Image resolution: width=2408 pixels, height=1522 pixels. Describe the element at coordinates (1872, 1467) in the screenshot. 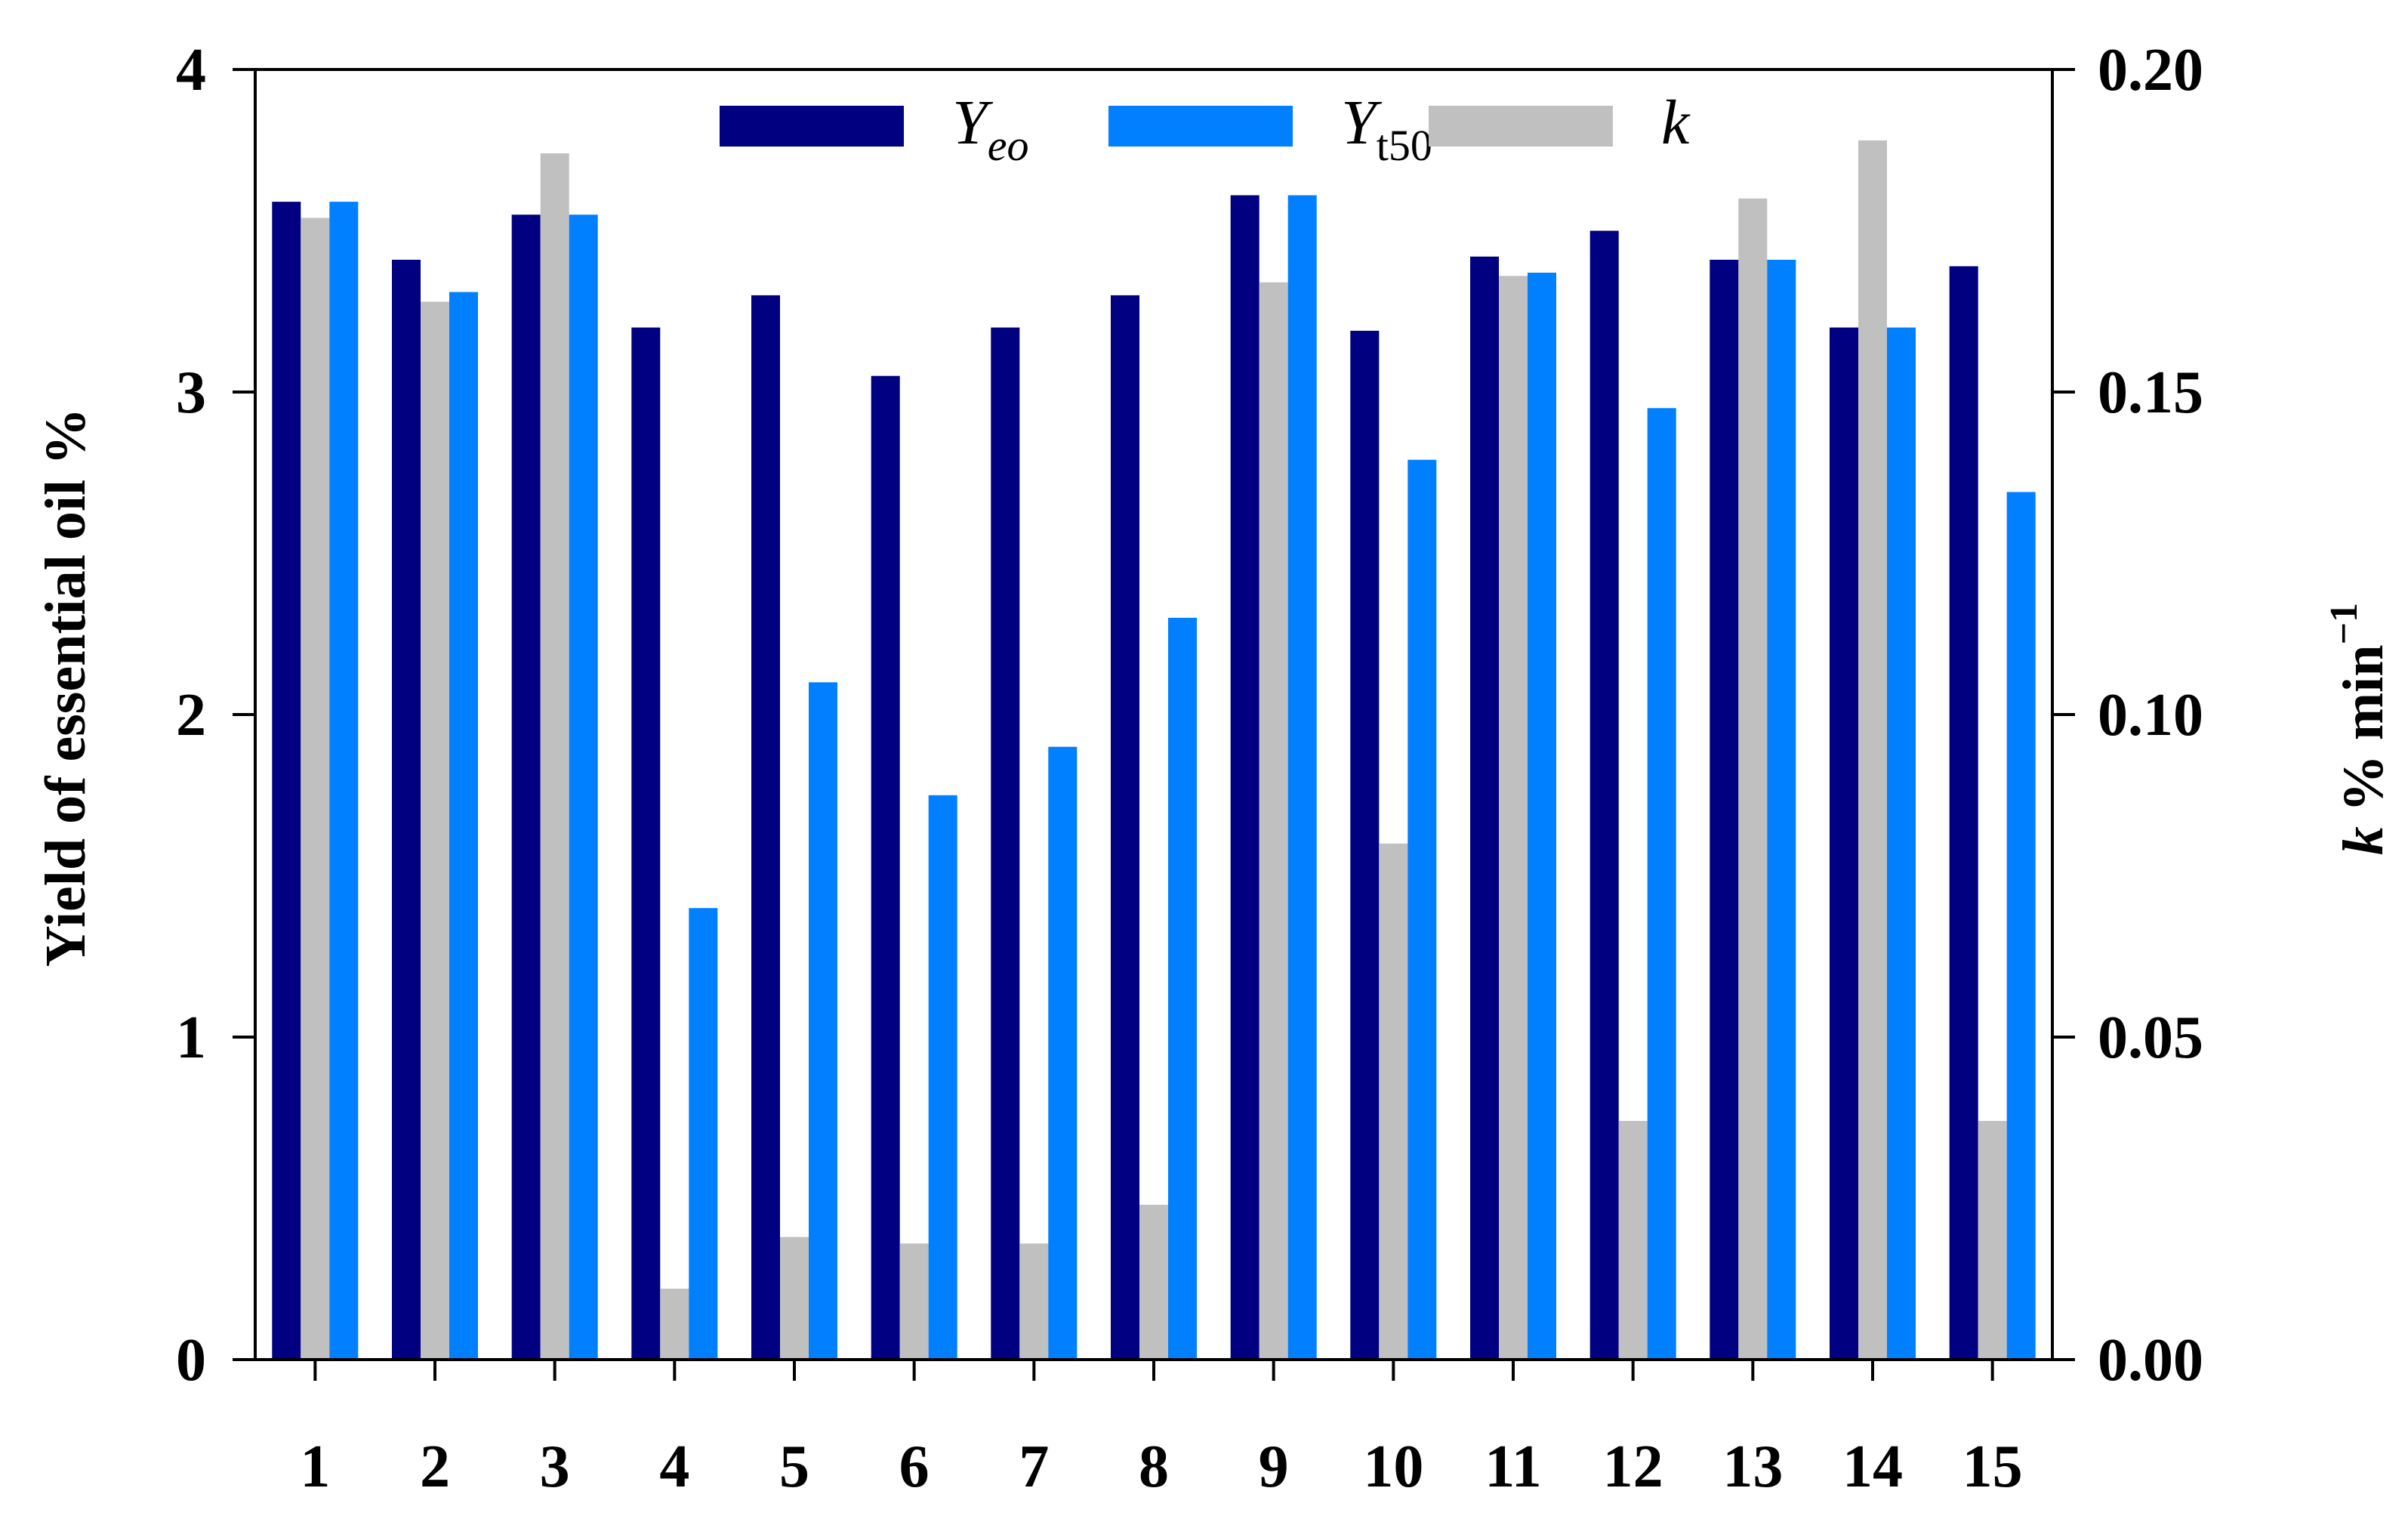

I see `x-tick-label: 14` at that location.